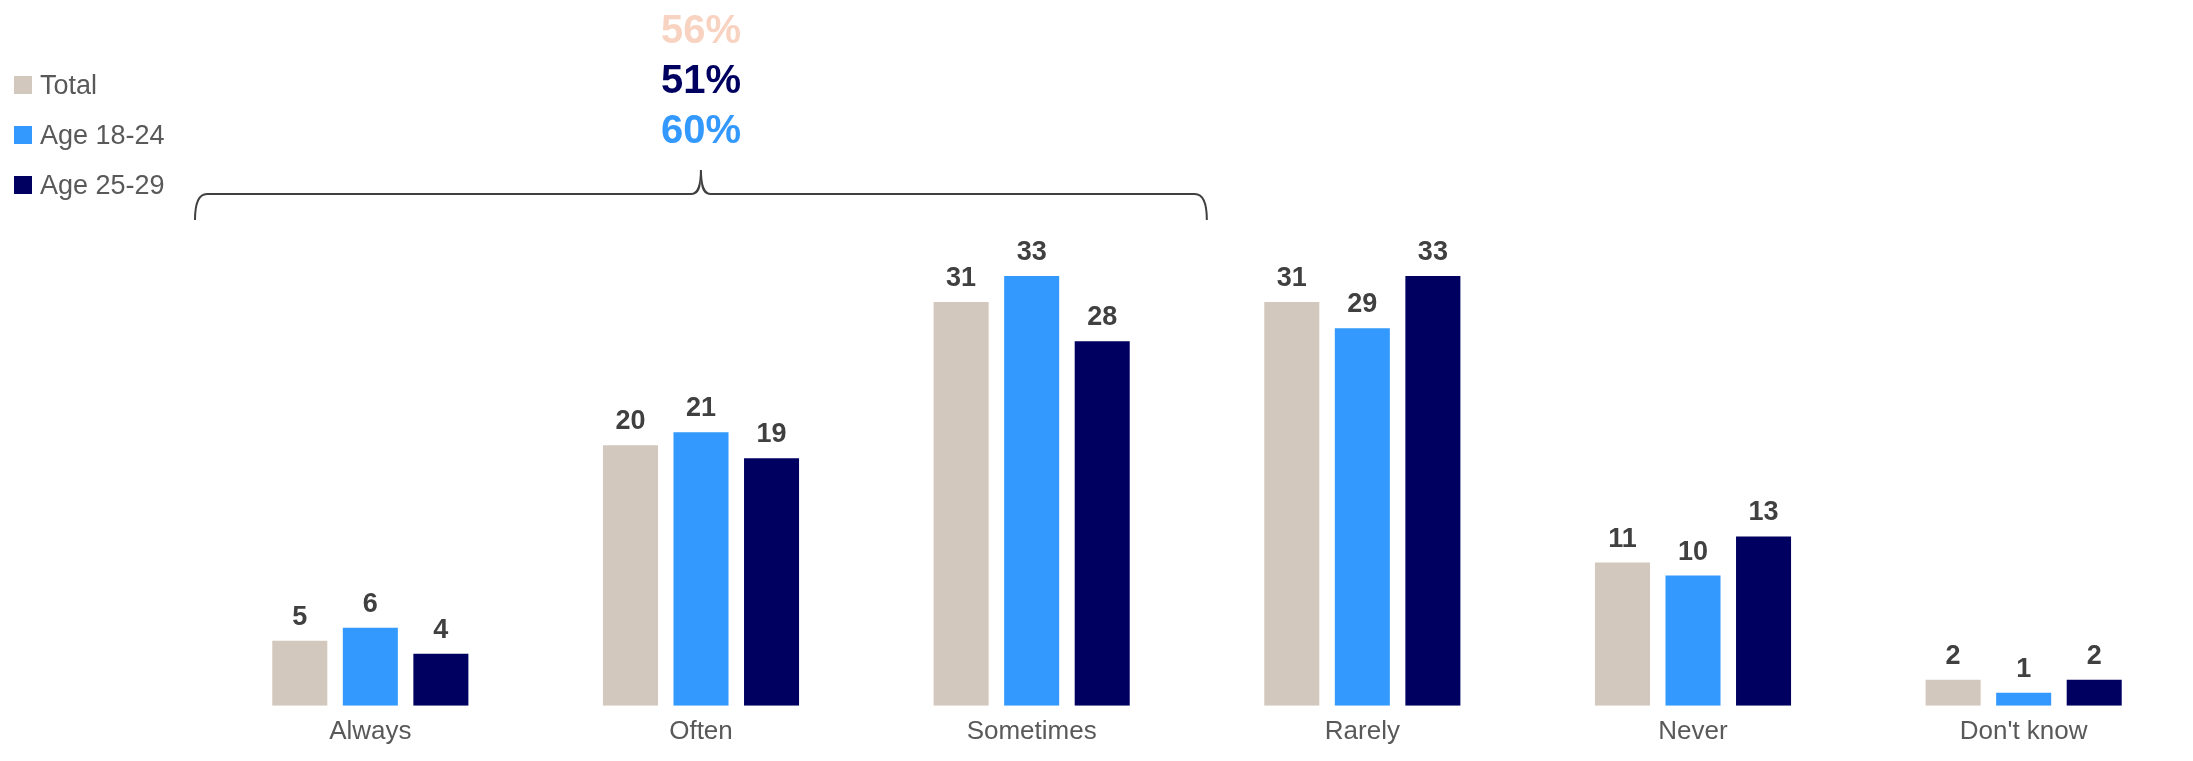 The width and height of the screenshot is (2193, 761). Describe the element at coordinates (1102, 316) in the screenshot. I see `data-label: 28` at that location.